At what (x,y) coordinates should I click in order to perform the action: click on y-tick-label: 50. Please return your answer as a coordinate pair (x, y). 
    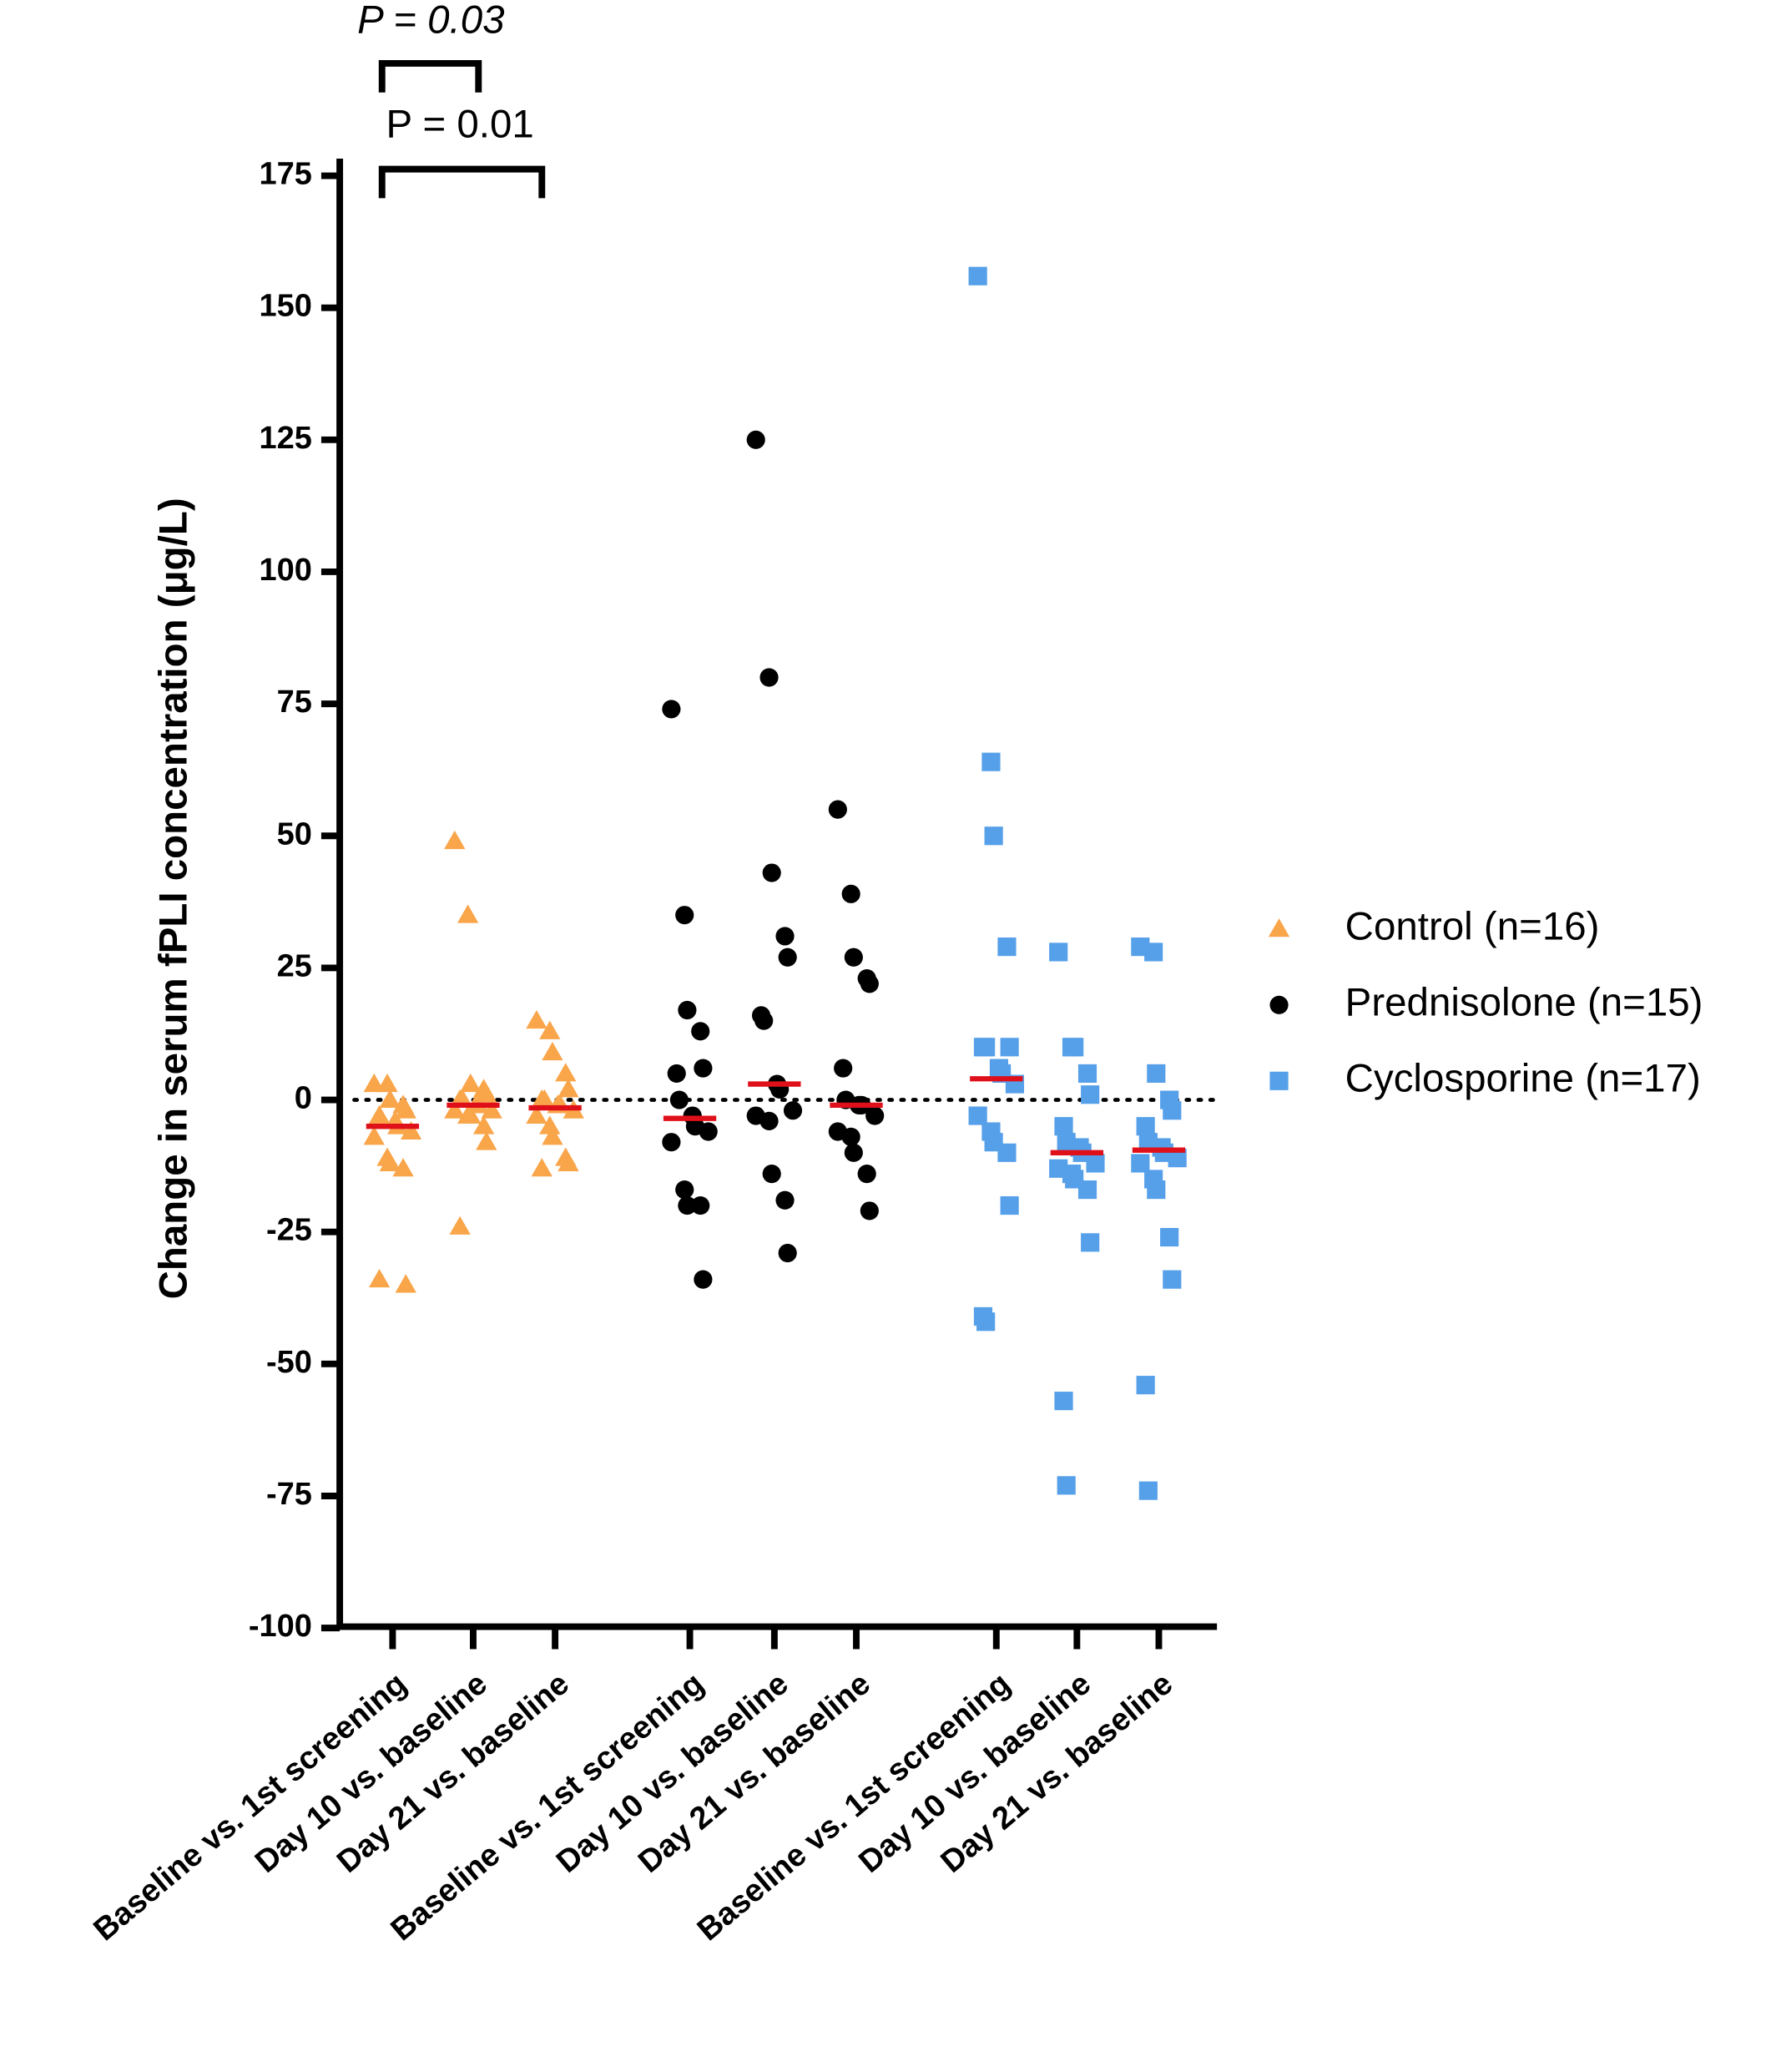
    Looking at the image, I should click on (294, 834).